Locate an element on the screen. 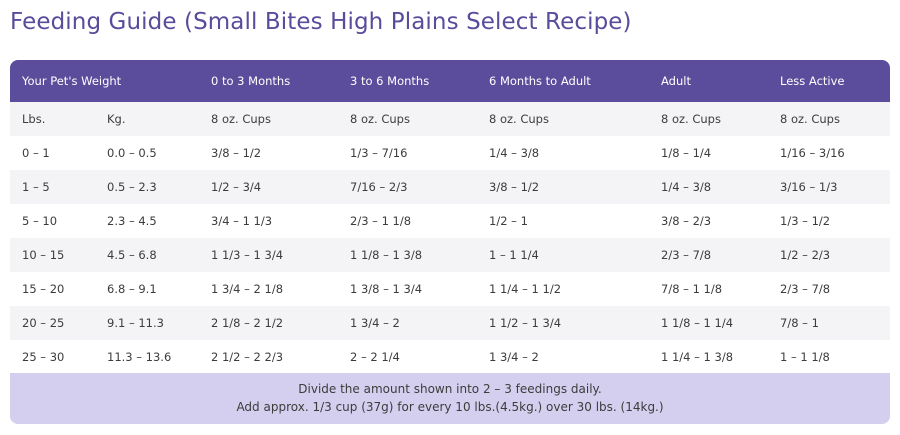 The height and width of the screenshot is (435, 900). cell-cups: 1 1/3 – 1 3/4 is located at coordinates (247, 255).